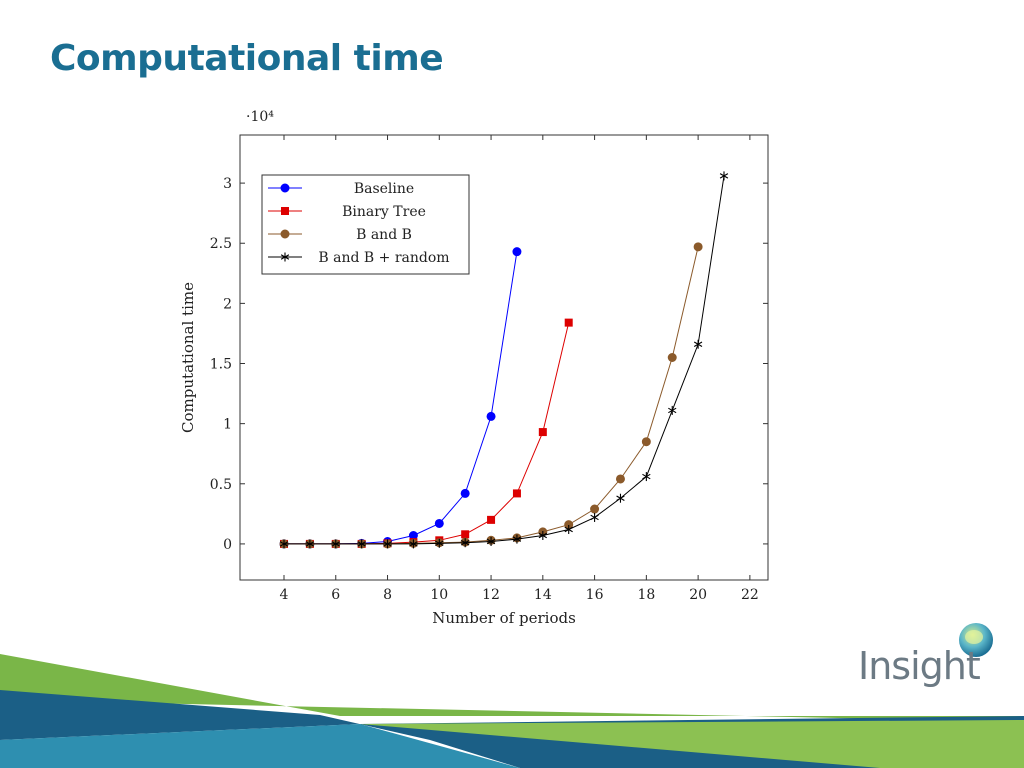  What do you see at coordinates (247, 58) in the screenshot?
I see `slide-title: Computational time` at bounding box center [247, 58].